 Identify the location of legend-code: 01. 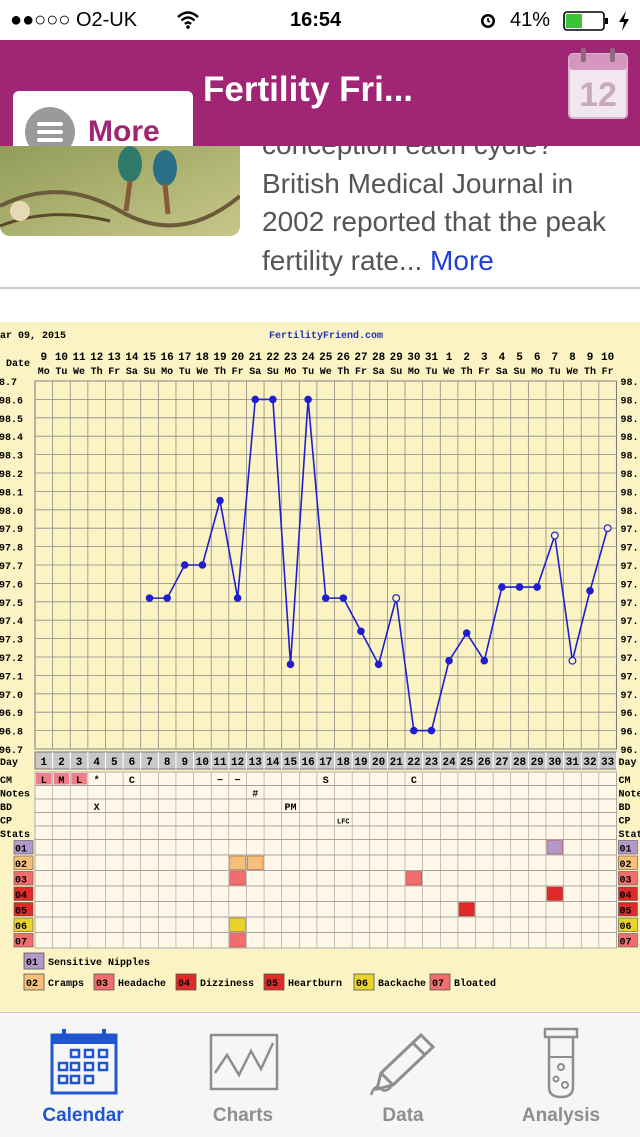
(32, 963).